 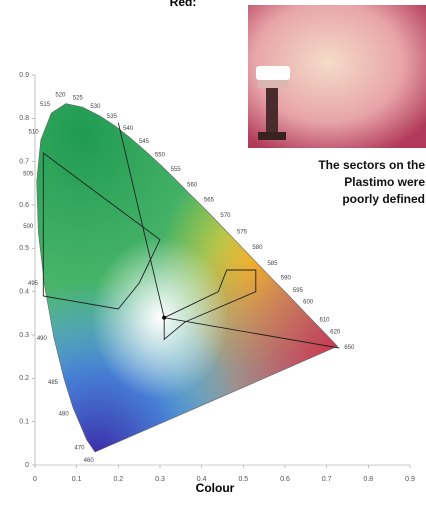 What do you see at coordinates (257, 248) in the screenshot?
I see `wavelength-label: 580` at bounding box center [257, 248].